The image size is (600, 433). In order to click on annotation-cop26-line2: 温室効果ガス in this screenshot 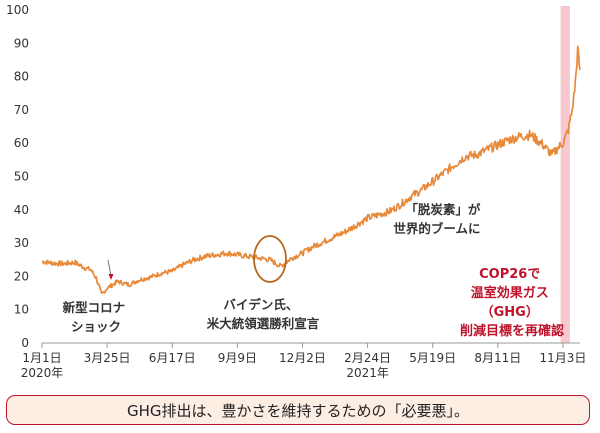, I will do `click(510, 293)`.